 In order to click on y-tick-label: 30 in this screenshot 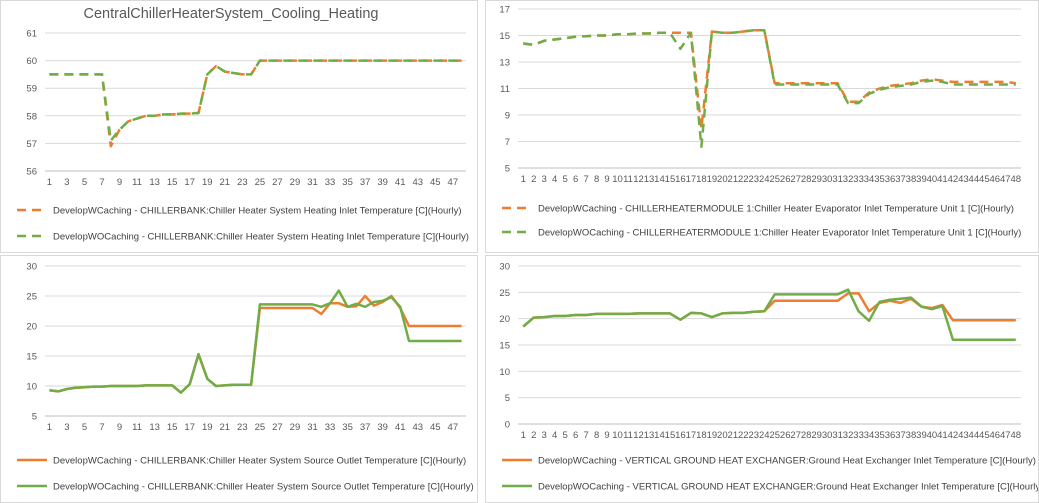, I will do `click(31, 267)`.